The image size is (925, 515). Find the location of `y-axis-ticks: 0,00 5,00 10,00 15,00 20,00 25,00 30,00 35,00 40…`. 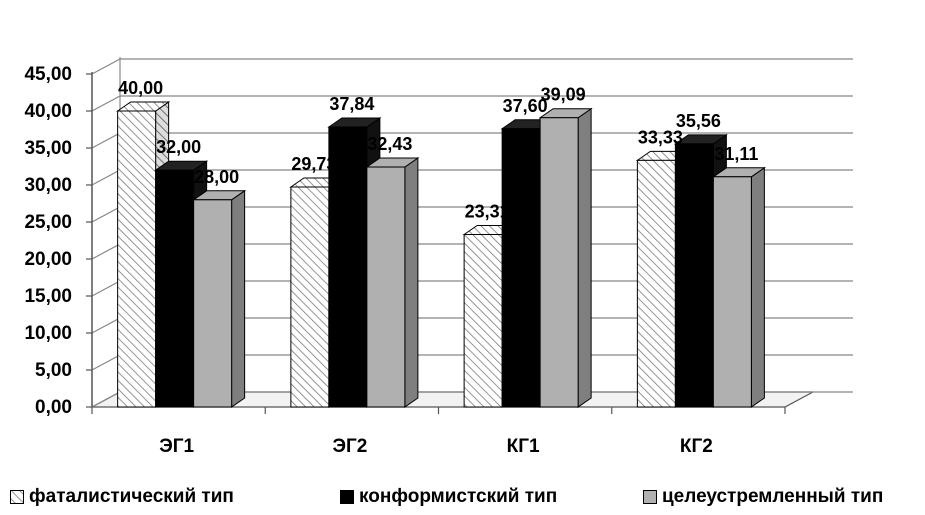

y-axis-ticks: 0,00 5,00 10,00 15,00 20,00 25,00 30,00 35,00 40… is located at coordinates (58, 241).